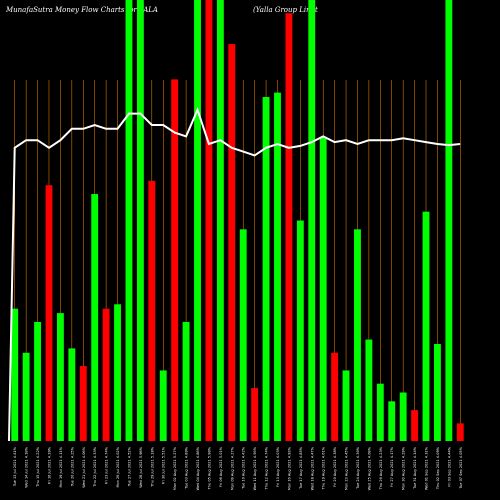  What do you see at coordinates (72, 466) in the screenshot?
I see `x-tick-label: Tue 20 Jul 2021 4.25%` at bounding box center [72, 466].